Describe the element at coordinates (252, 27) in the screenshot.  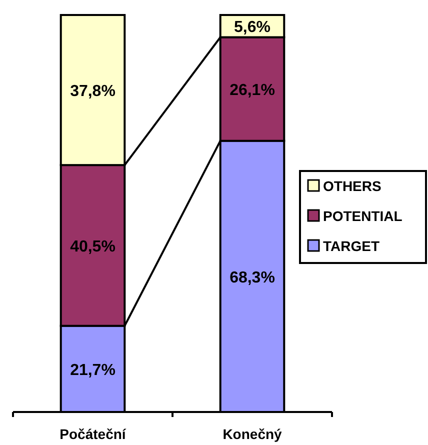
I see `data-label: 5,6%` at that location.